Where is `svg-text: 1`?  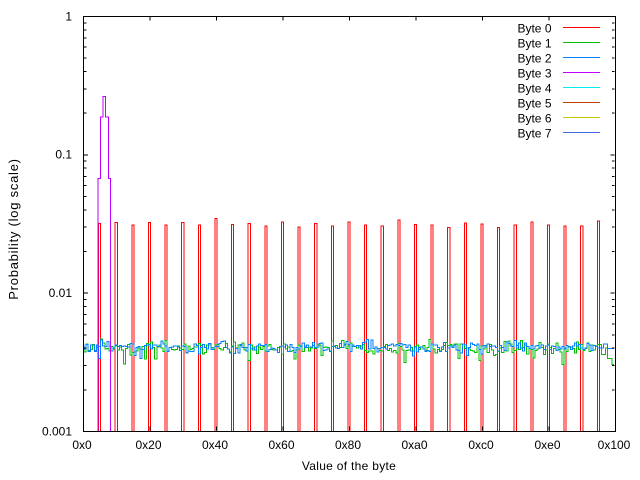
svg-text: 1 is located at coordinates (68, 16).